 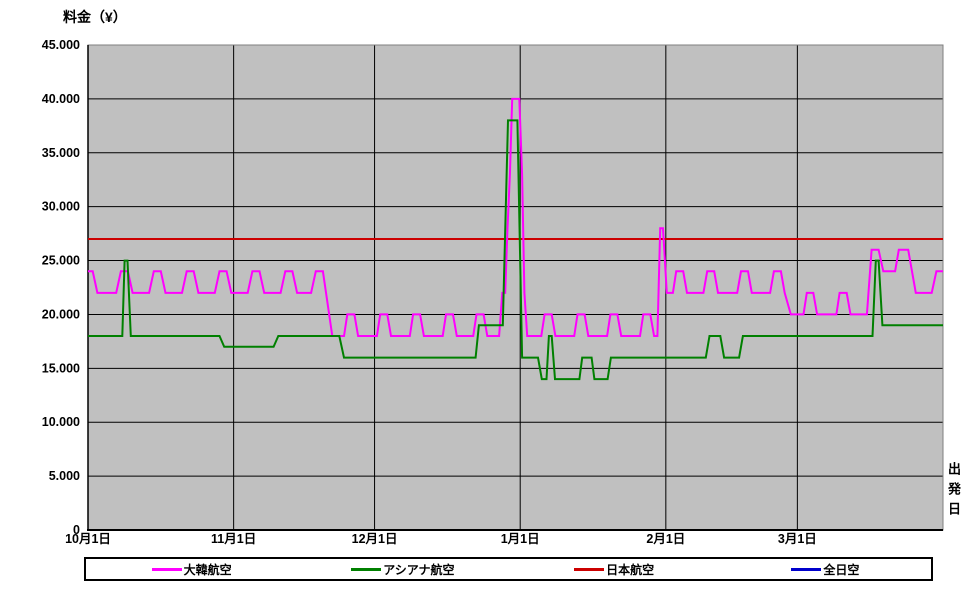 What do you see at coordinates (61, 207) in the screenshot?
I see `y-tick-label: 30.000` at bounding box center [61, 207].